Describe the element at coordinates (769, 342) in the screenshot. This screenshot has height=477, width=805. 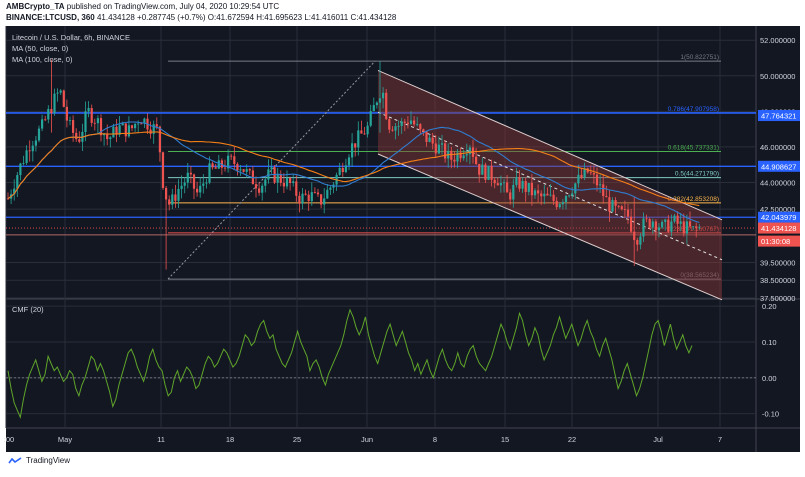
I see `y-tick-label: 0.10` at that location.